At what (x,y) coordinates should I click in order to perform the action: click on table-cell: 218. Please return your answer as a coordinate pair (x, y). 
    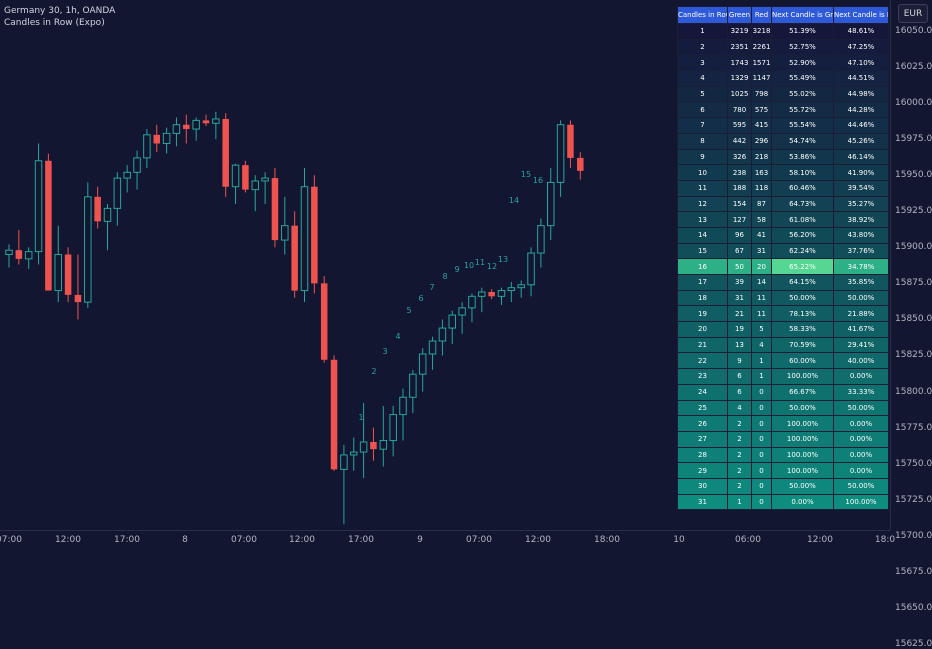
    Looking at the image, I should click on (761, 157).